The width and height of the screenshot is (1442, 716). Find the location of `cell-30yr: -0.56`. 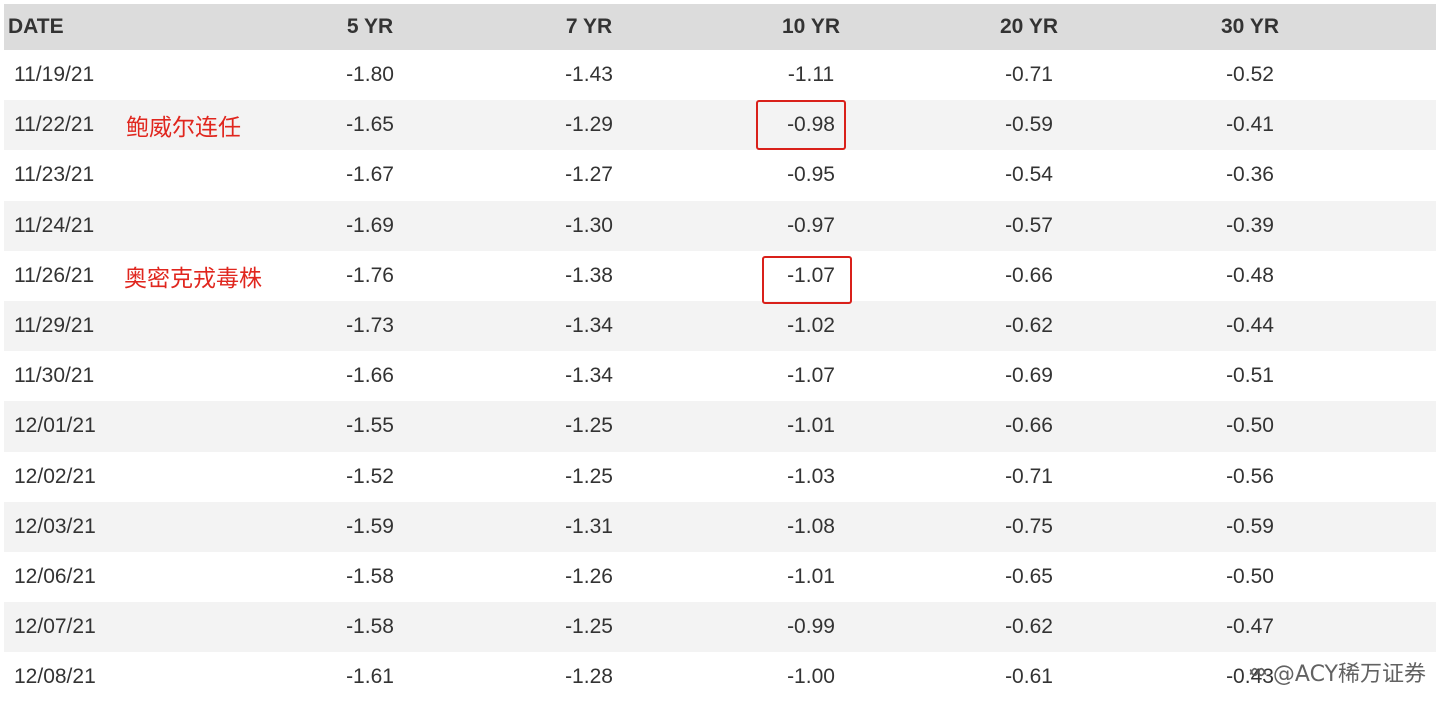

cell-30yr: -0.56 is located at coordinates (1250, 476).